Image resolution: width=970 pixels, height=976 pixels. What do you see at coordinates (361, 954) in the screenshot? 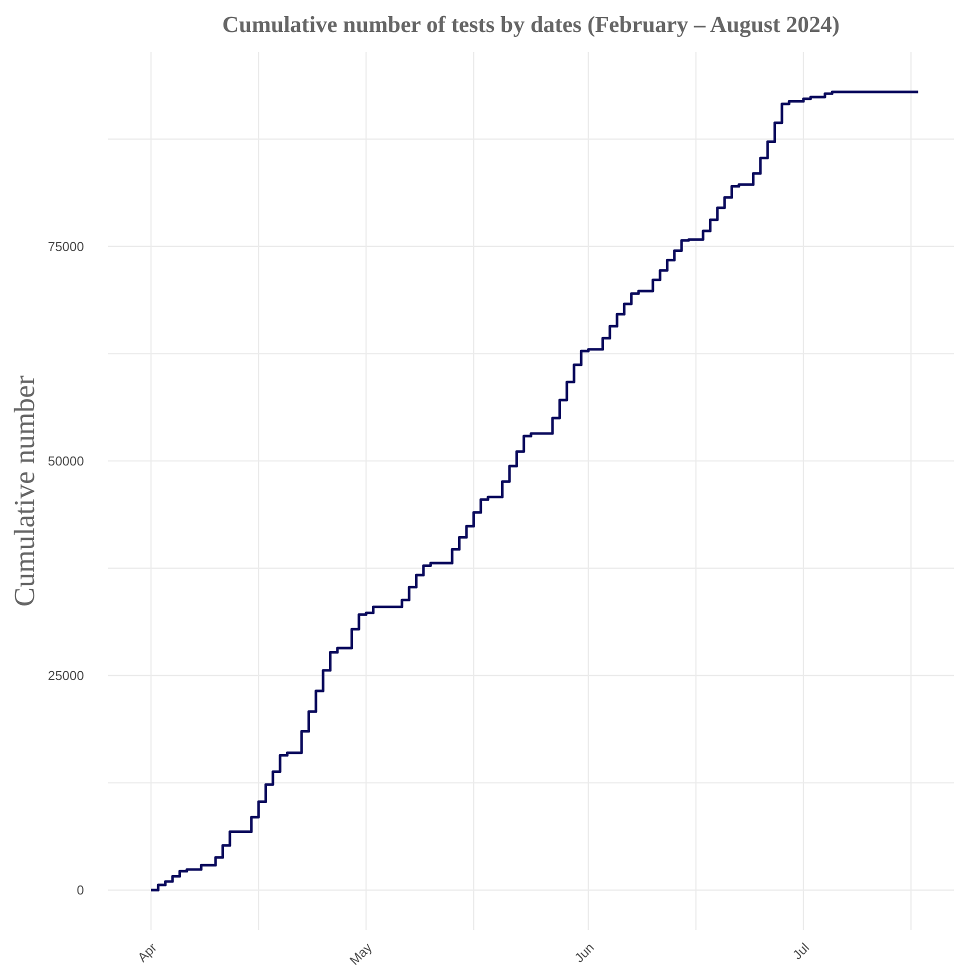
I see `x-tick-label: May` at bounding box center [361, 954].